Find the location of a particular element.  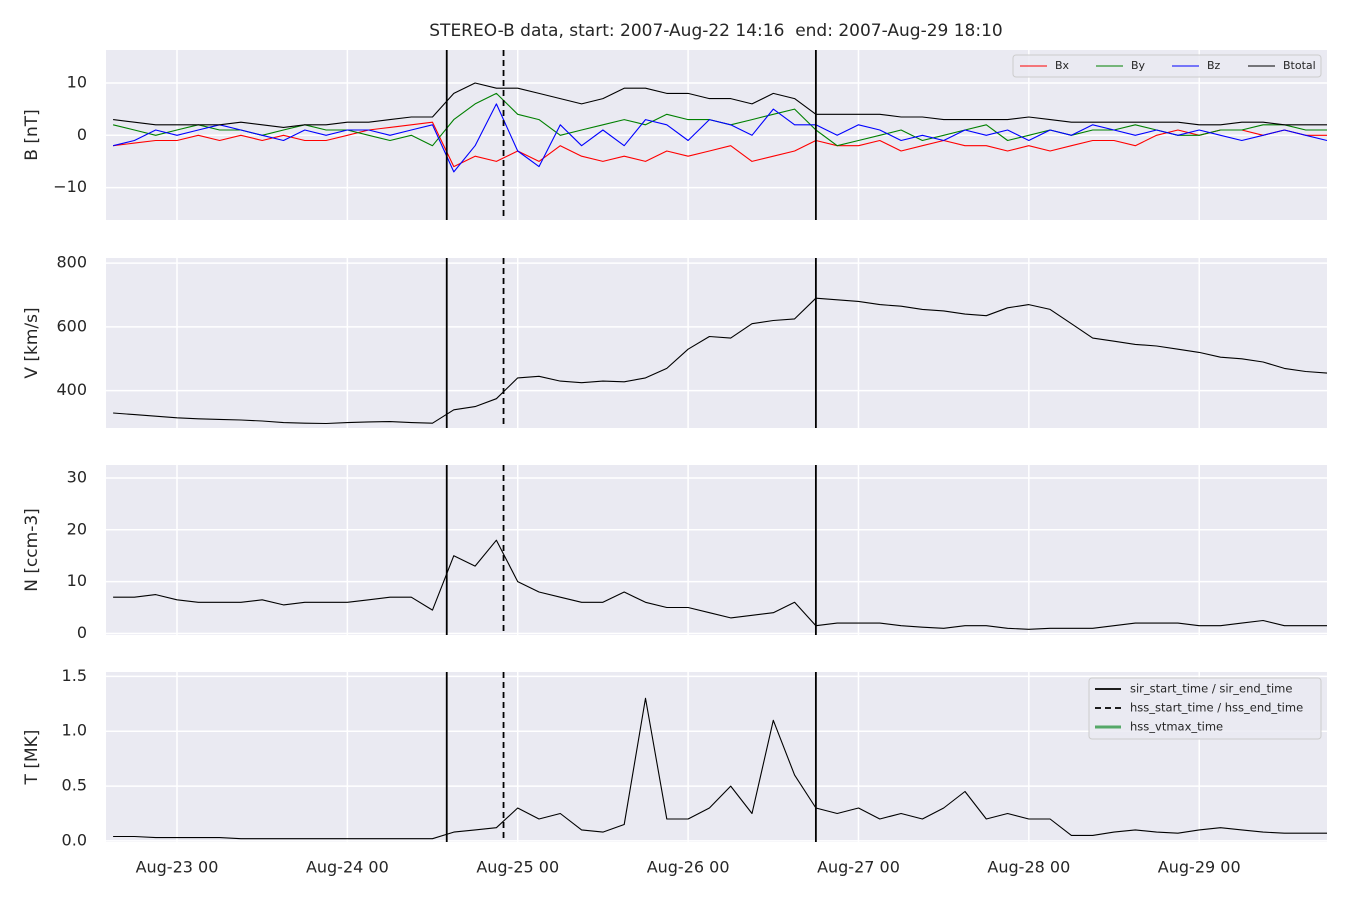

x-tick-label: Aug-24 00 is located at coordinates (347, 867).